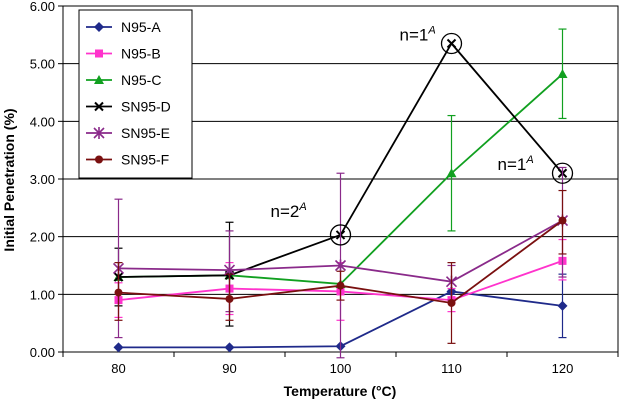  I want to click on legend-label: SN95-D, so click(146, 107).